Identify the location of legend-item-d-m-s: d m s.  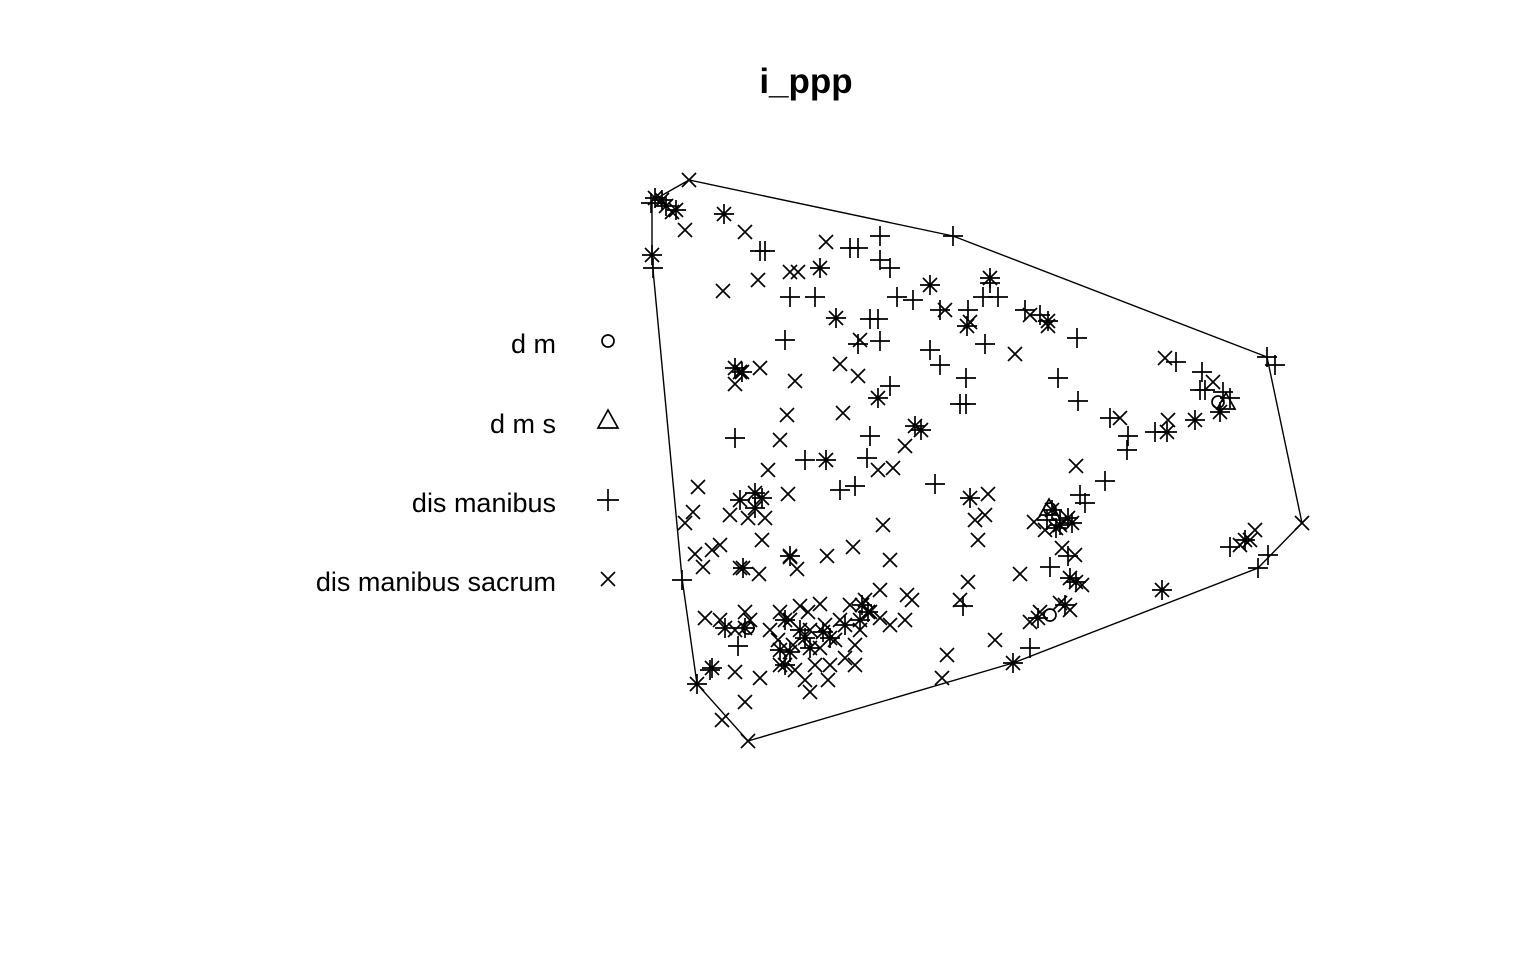
(555, 423).